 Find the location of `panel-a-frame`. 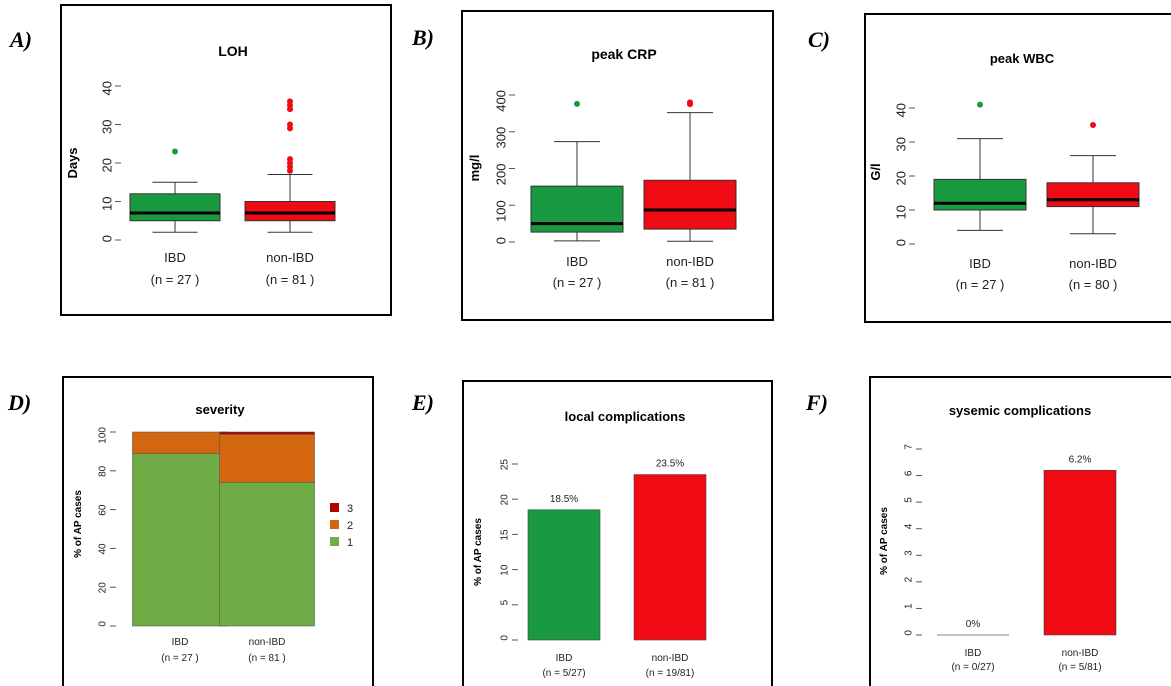

panel-a-frame is located at coordinates (226, 160).